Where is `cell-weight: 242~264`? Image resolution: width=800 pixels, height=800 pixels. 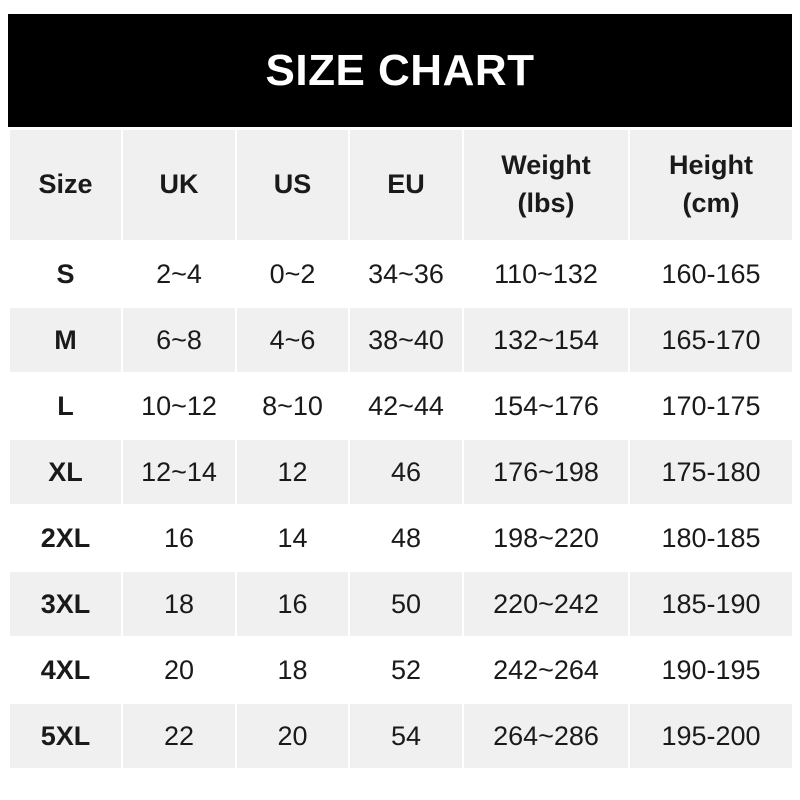
cell-weight: 242~264 is located at coordinates (546, 670).